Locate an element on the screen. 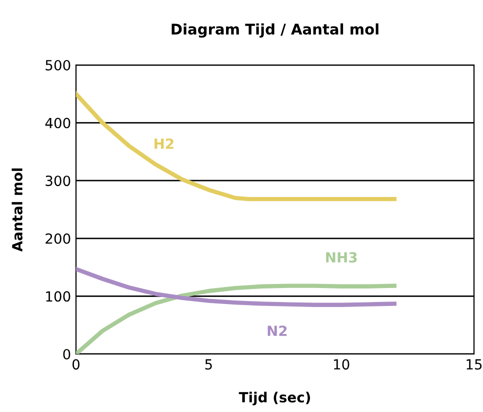 Image resolution: width=483 pixels, height=412 pixels. y-tick-label: 100 is located at coordinates (58, 296).